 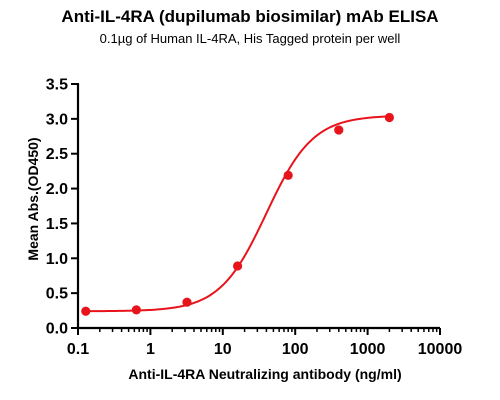 I want to click on y-tick-label: 0.0, so click(x=57, y=329).